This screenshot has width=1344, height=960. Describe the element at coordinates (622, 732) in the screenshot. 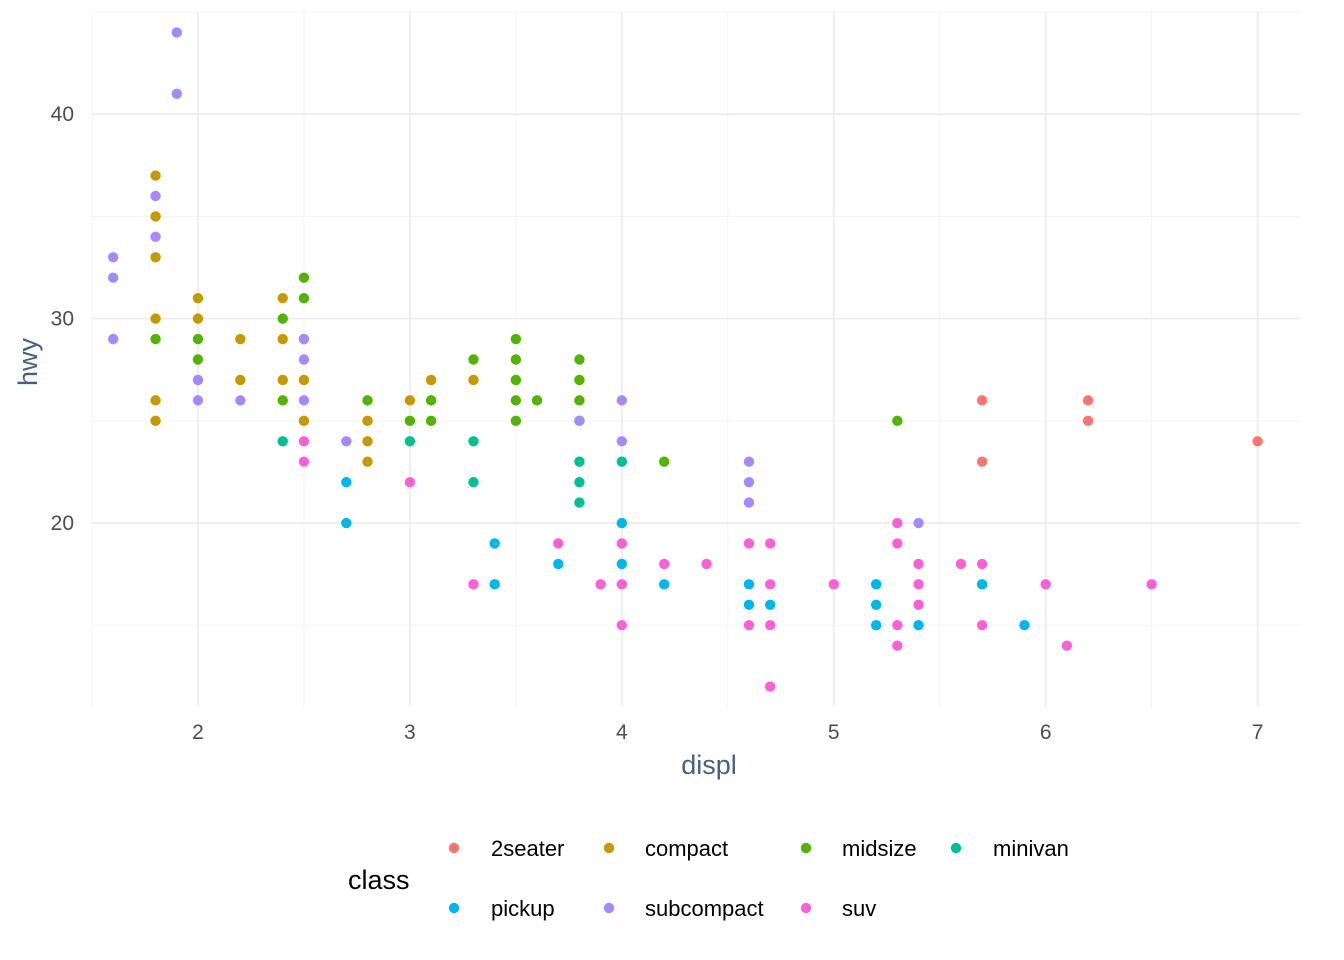

I see `x-tick-label: 4` at that location.